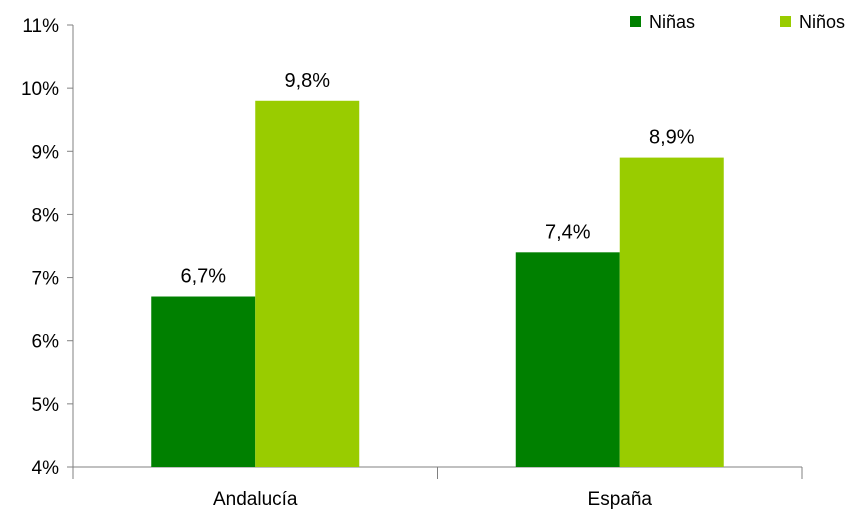 This screenshot has width=853, height=512. What do you see at coordinates (822, 22) in the screenshot?
I see `legend-label: Niños` at bounding box center [822, 22].